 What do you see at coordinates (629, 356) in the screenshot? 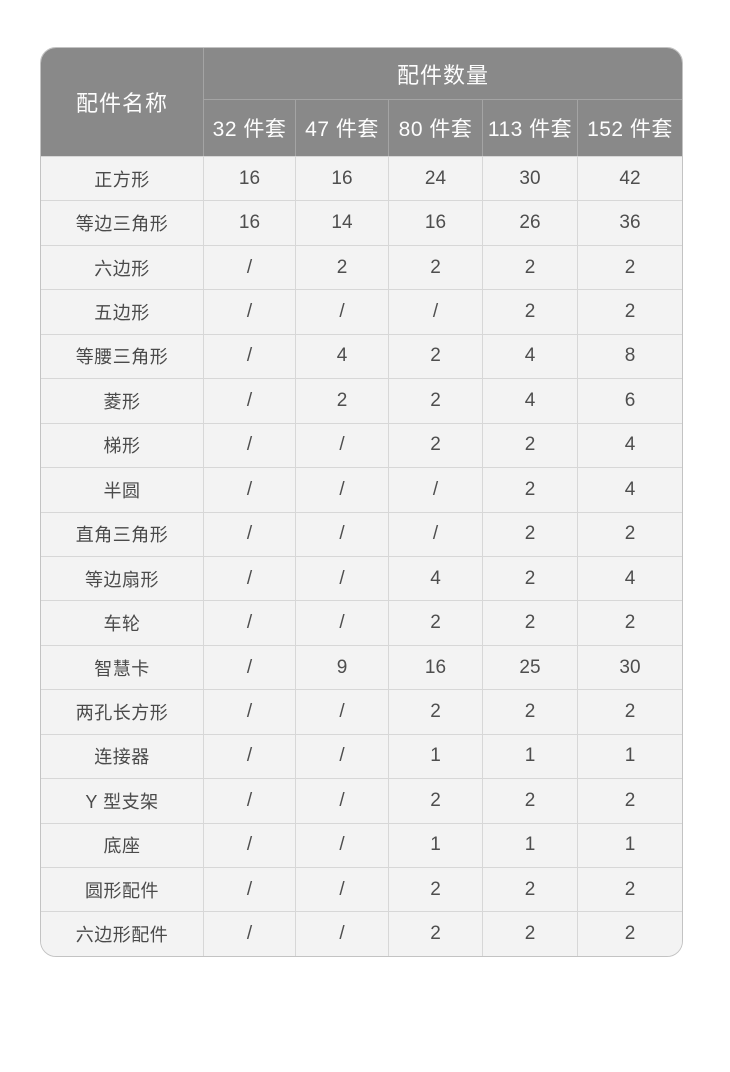
I see `quantity-cell: 8` at bounding box center [629, 356].